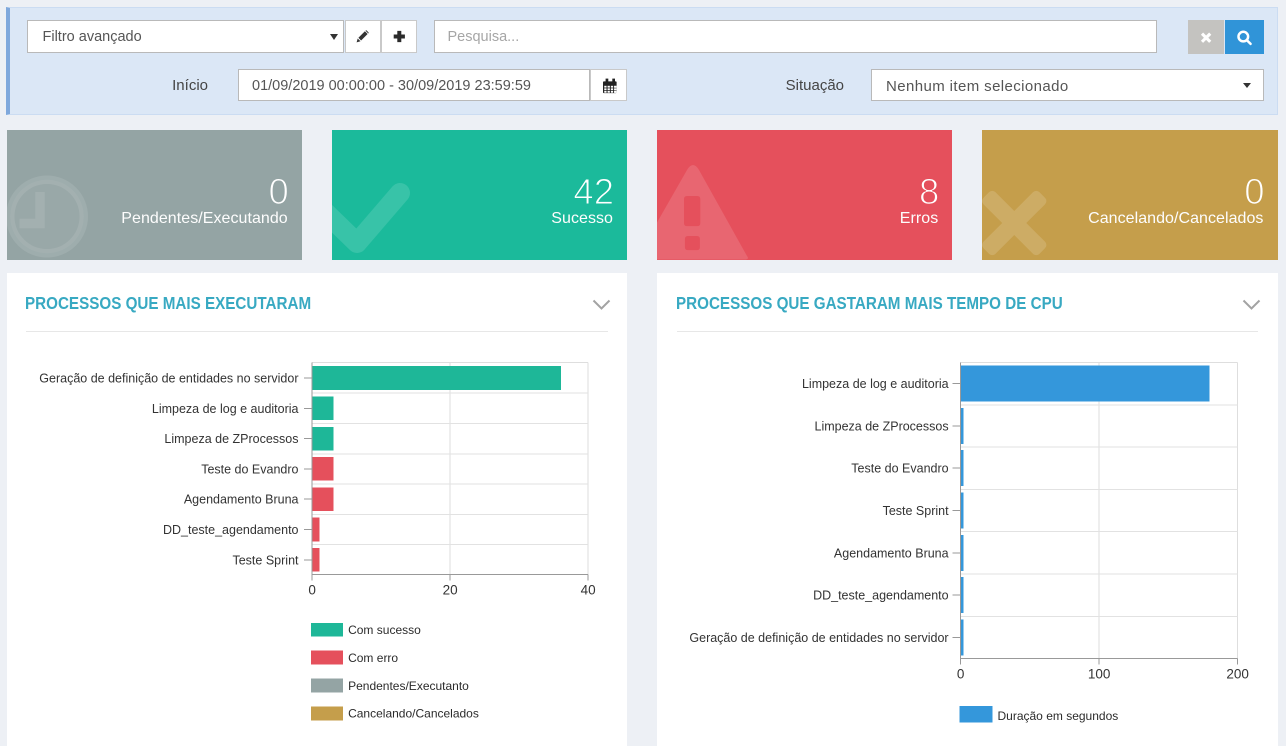  I want to click on svg-text: 40, so click(587, 589).